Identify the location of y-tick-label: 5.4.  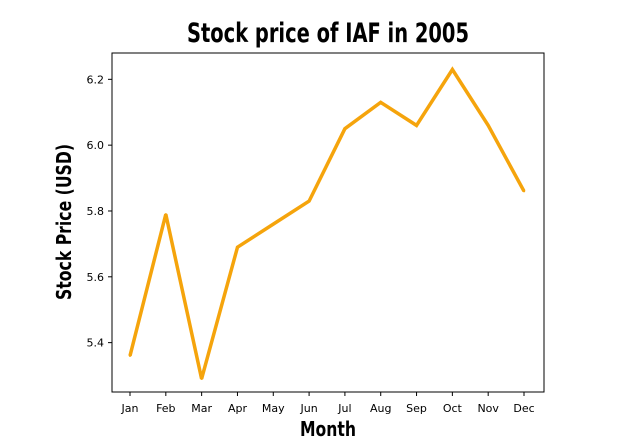
(96, 343).